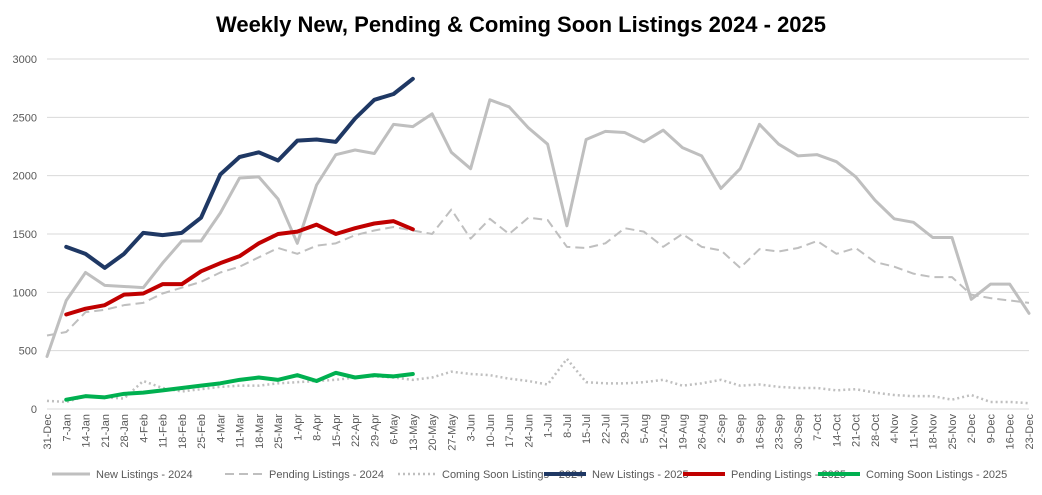 Image resolution: width=1042 pixels, height=495 pixels. I want to click on y-tick-label: 2500, so click(25, 118).